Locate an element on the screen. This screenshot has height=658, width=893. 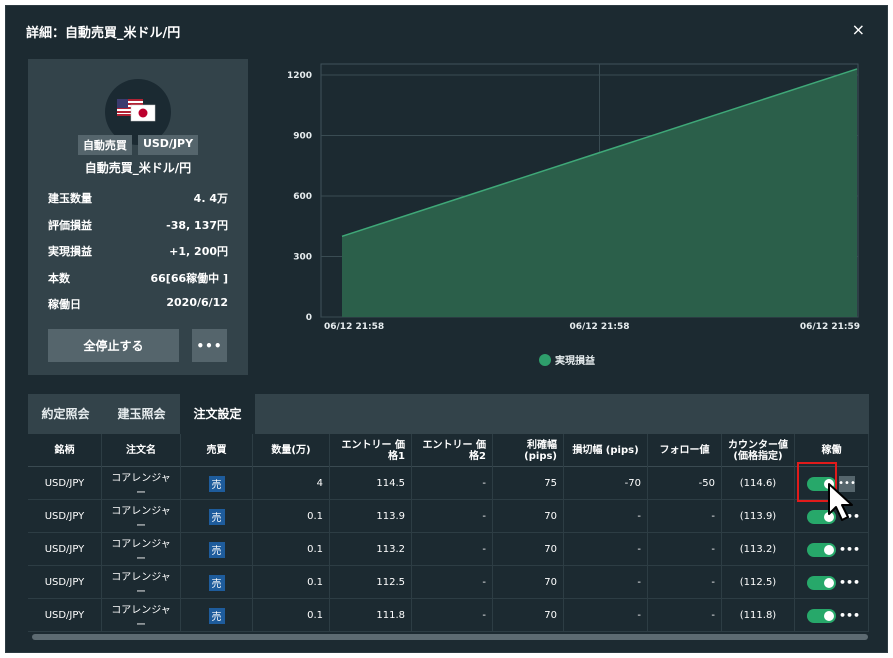
cell-take-profit: 75 is located at coordinates (528, 483).